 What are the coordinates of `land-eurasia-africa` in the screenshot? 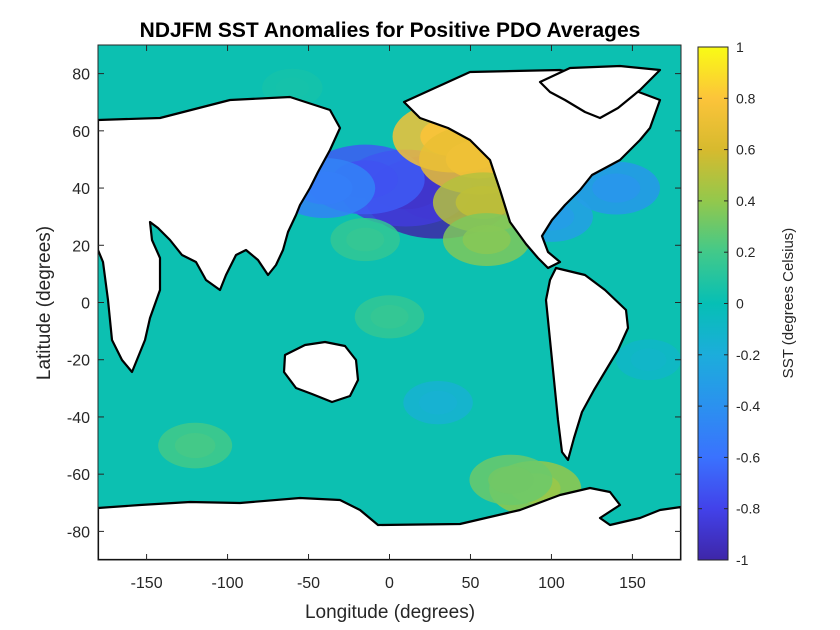 It's located at (220, 234).